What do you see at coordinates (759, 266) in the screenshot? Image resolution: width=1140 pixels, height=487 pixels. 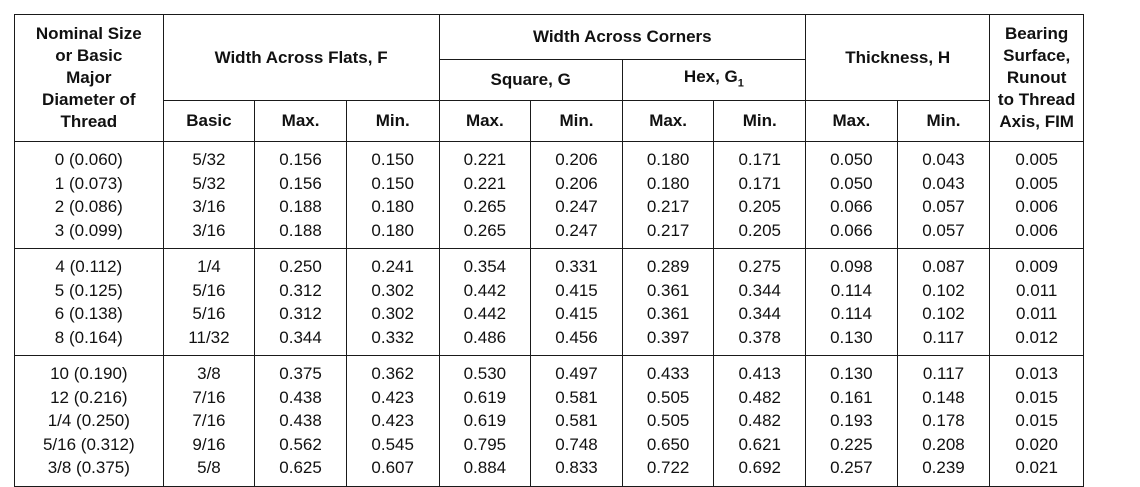 I see `hex-min-value: 0.275` at bounding box center [759, 266].